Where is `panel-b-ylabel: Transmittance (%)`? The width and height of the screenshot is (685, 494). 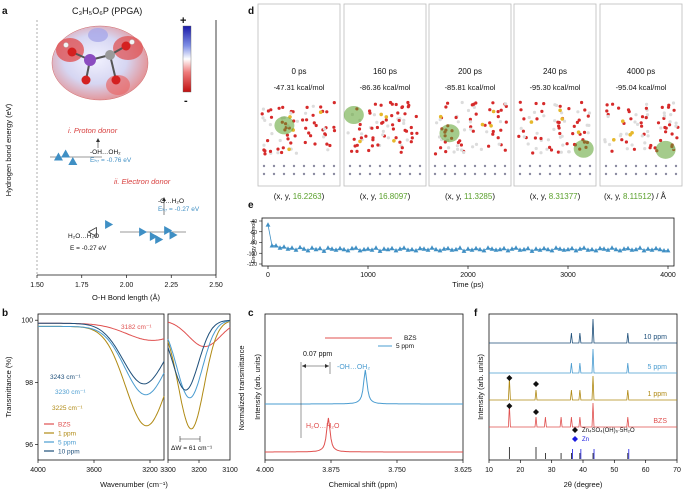 panel-b-ylabel: Transmittance (%) is located at coordinates (8, 386).